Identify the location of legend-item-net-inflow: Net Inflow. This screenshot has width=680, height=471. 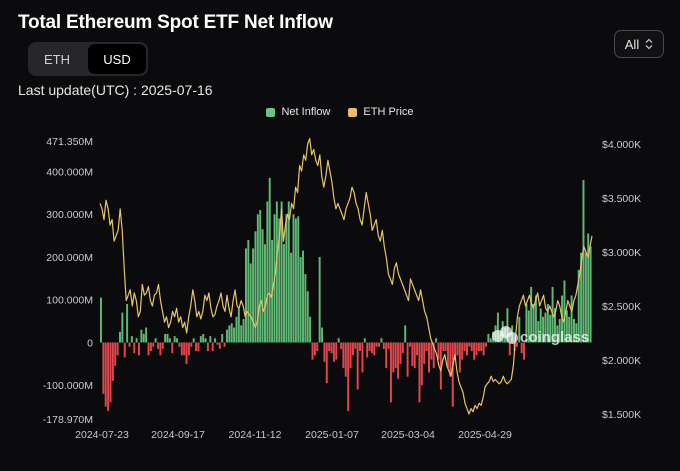
(298, 112).